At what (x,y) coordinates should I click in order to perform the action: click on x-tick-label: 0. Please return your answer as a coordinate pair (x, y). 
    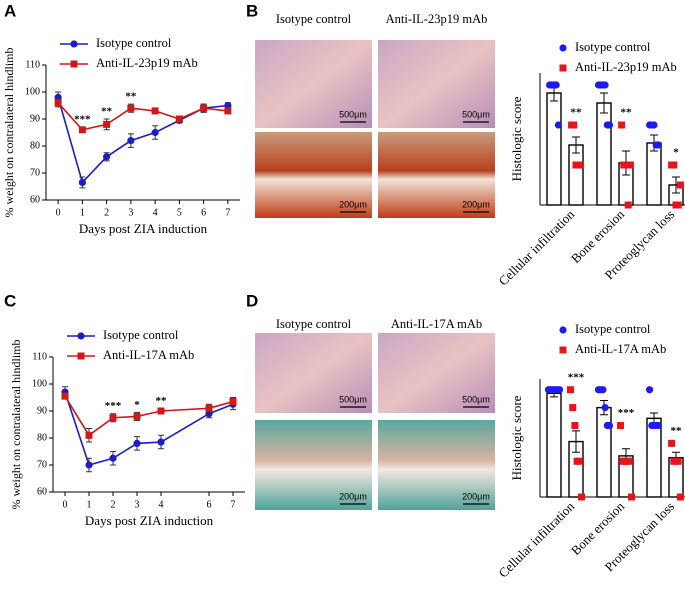
    Looking at the image, I should click on (65, 504).